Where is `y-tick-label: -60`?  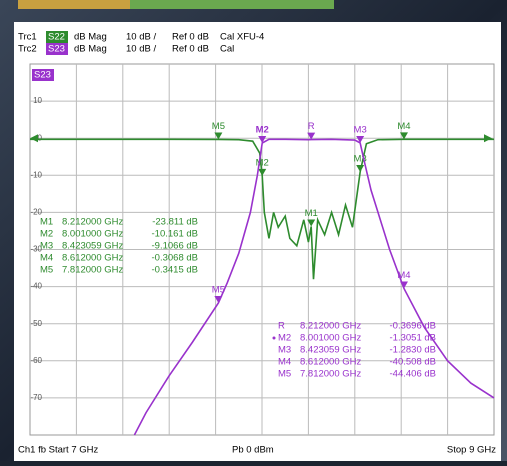
y-tick-label: -60 is located at coordinates (36, 360).